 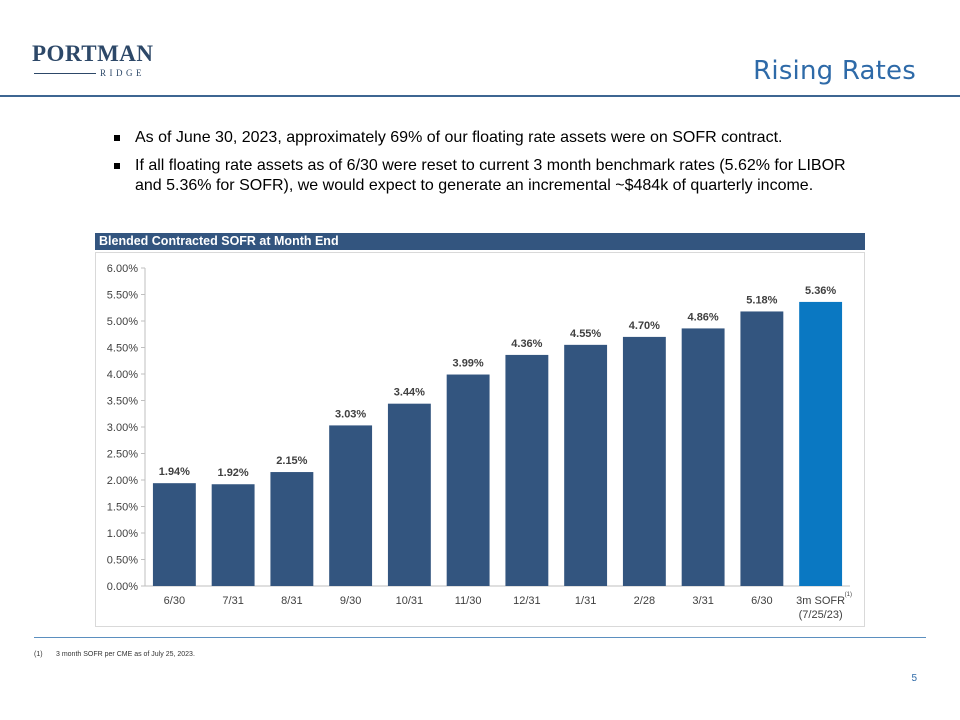 I want to click on y-tick-label: 6.00%, so click(x=122, y=269).